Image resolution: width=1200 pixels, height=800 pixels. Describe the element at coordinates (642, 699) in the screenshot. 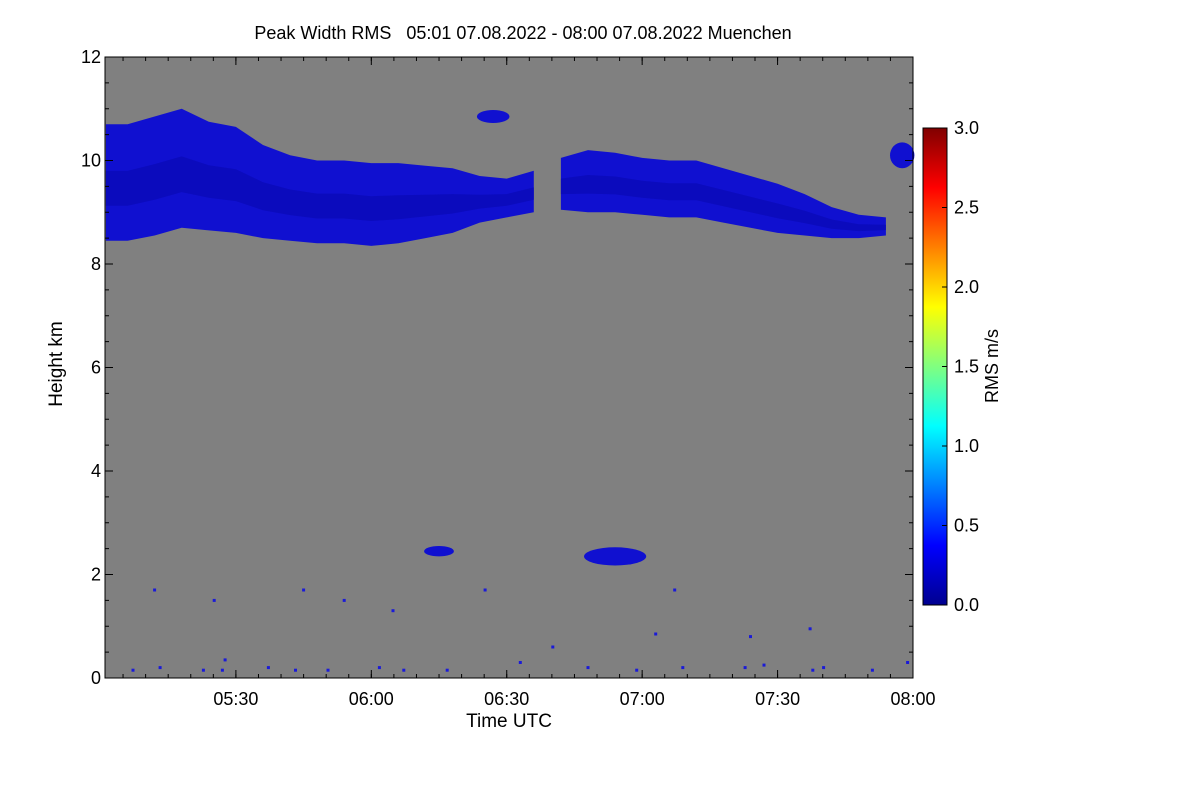

I see `x-tick-label: 07:00` at that location.